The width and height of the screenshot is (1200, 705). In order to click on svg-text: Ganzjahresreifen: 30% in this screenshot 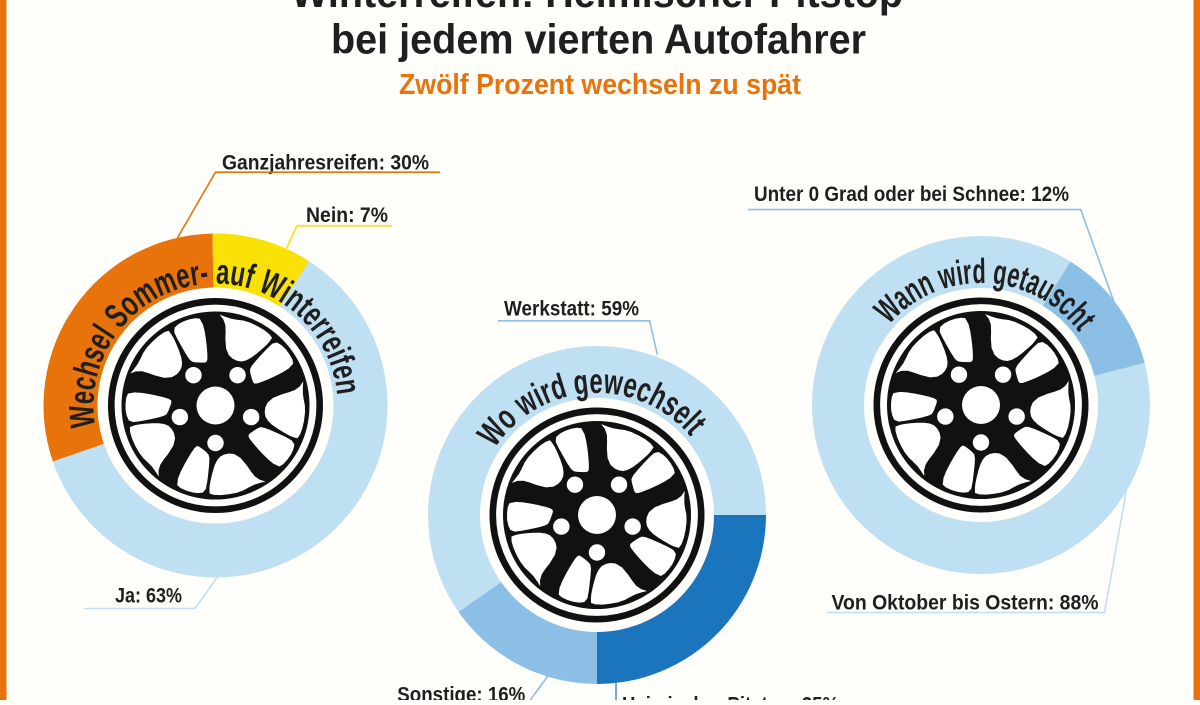, I will do `click(325, 163)`.